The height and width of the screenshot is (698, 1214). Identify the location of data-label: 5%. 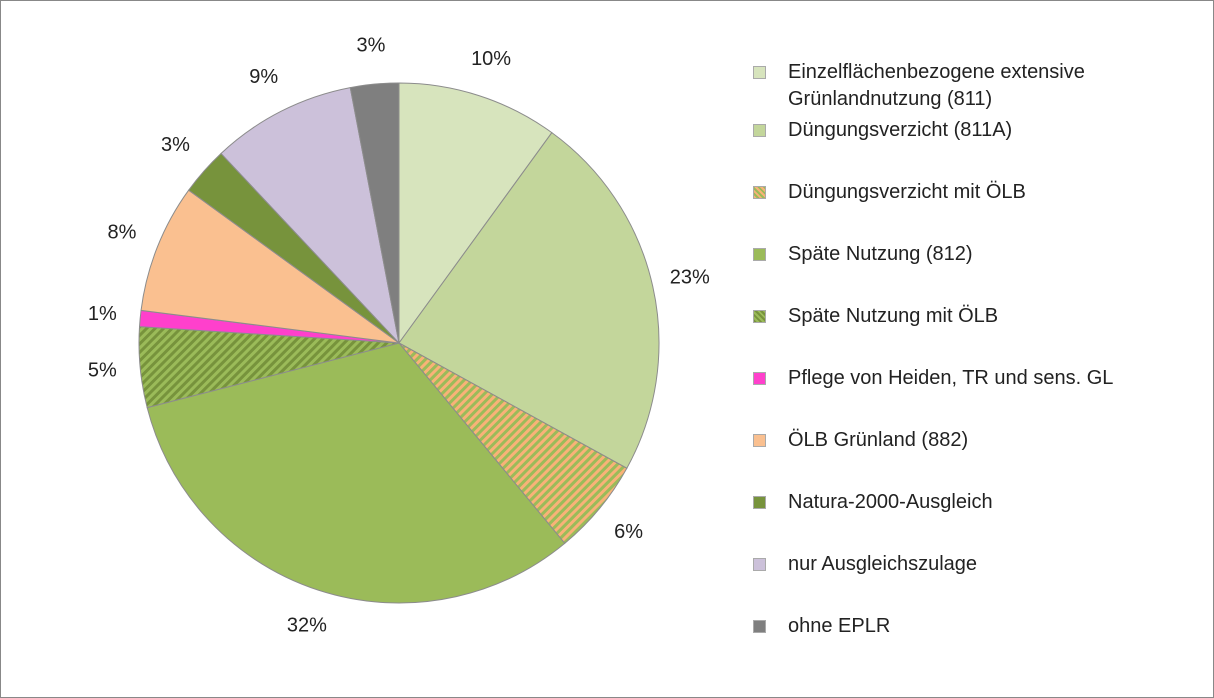
(102, 370).